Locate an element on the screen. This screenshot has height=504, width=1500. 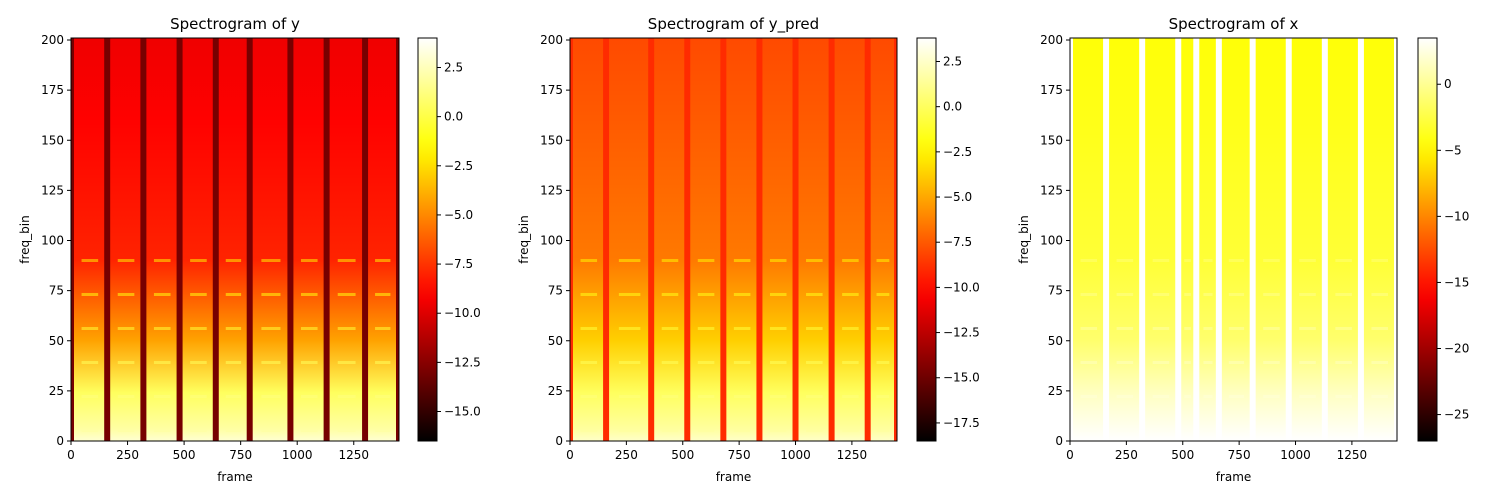
y-tick-label: 150 is located at coordinates (52, 140).